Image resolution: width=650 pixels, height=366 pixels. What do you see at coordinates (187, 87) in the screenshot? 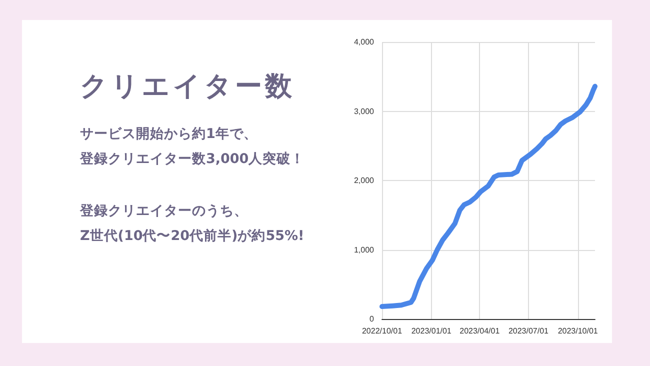
I see `text: クリエイター数` at bounding box center [187, 87].